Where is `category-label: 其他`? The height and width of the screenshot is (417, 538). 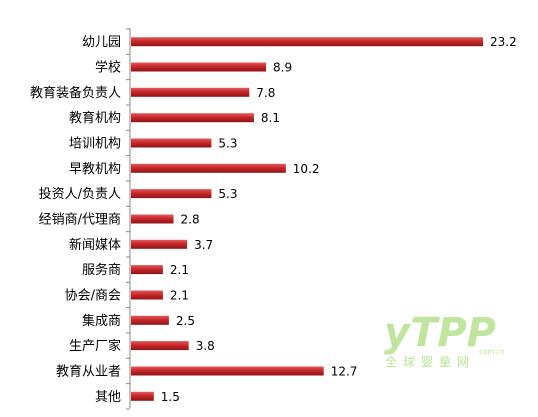
category-label: 其他 is located at coordinates (108, 397).